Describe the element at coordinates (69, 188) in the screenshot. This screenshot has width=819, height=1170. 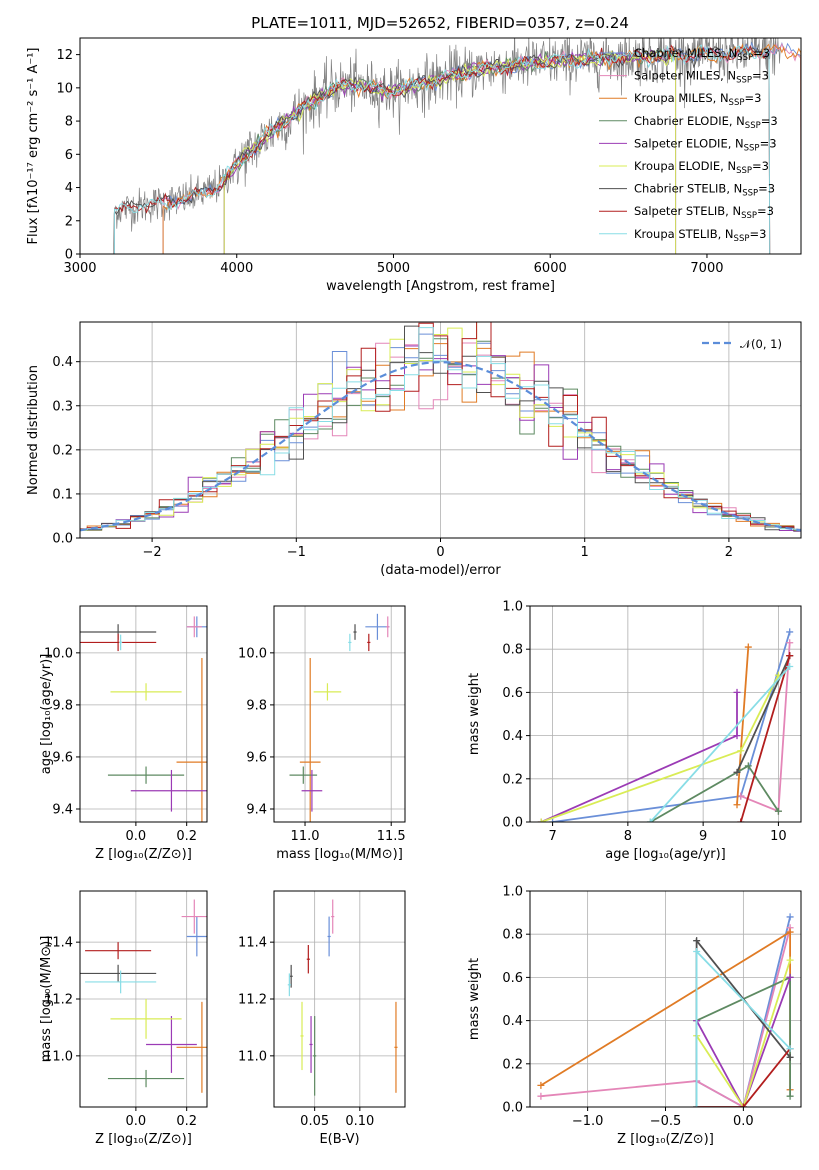
I see `y-tick-label: 4` at that location.